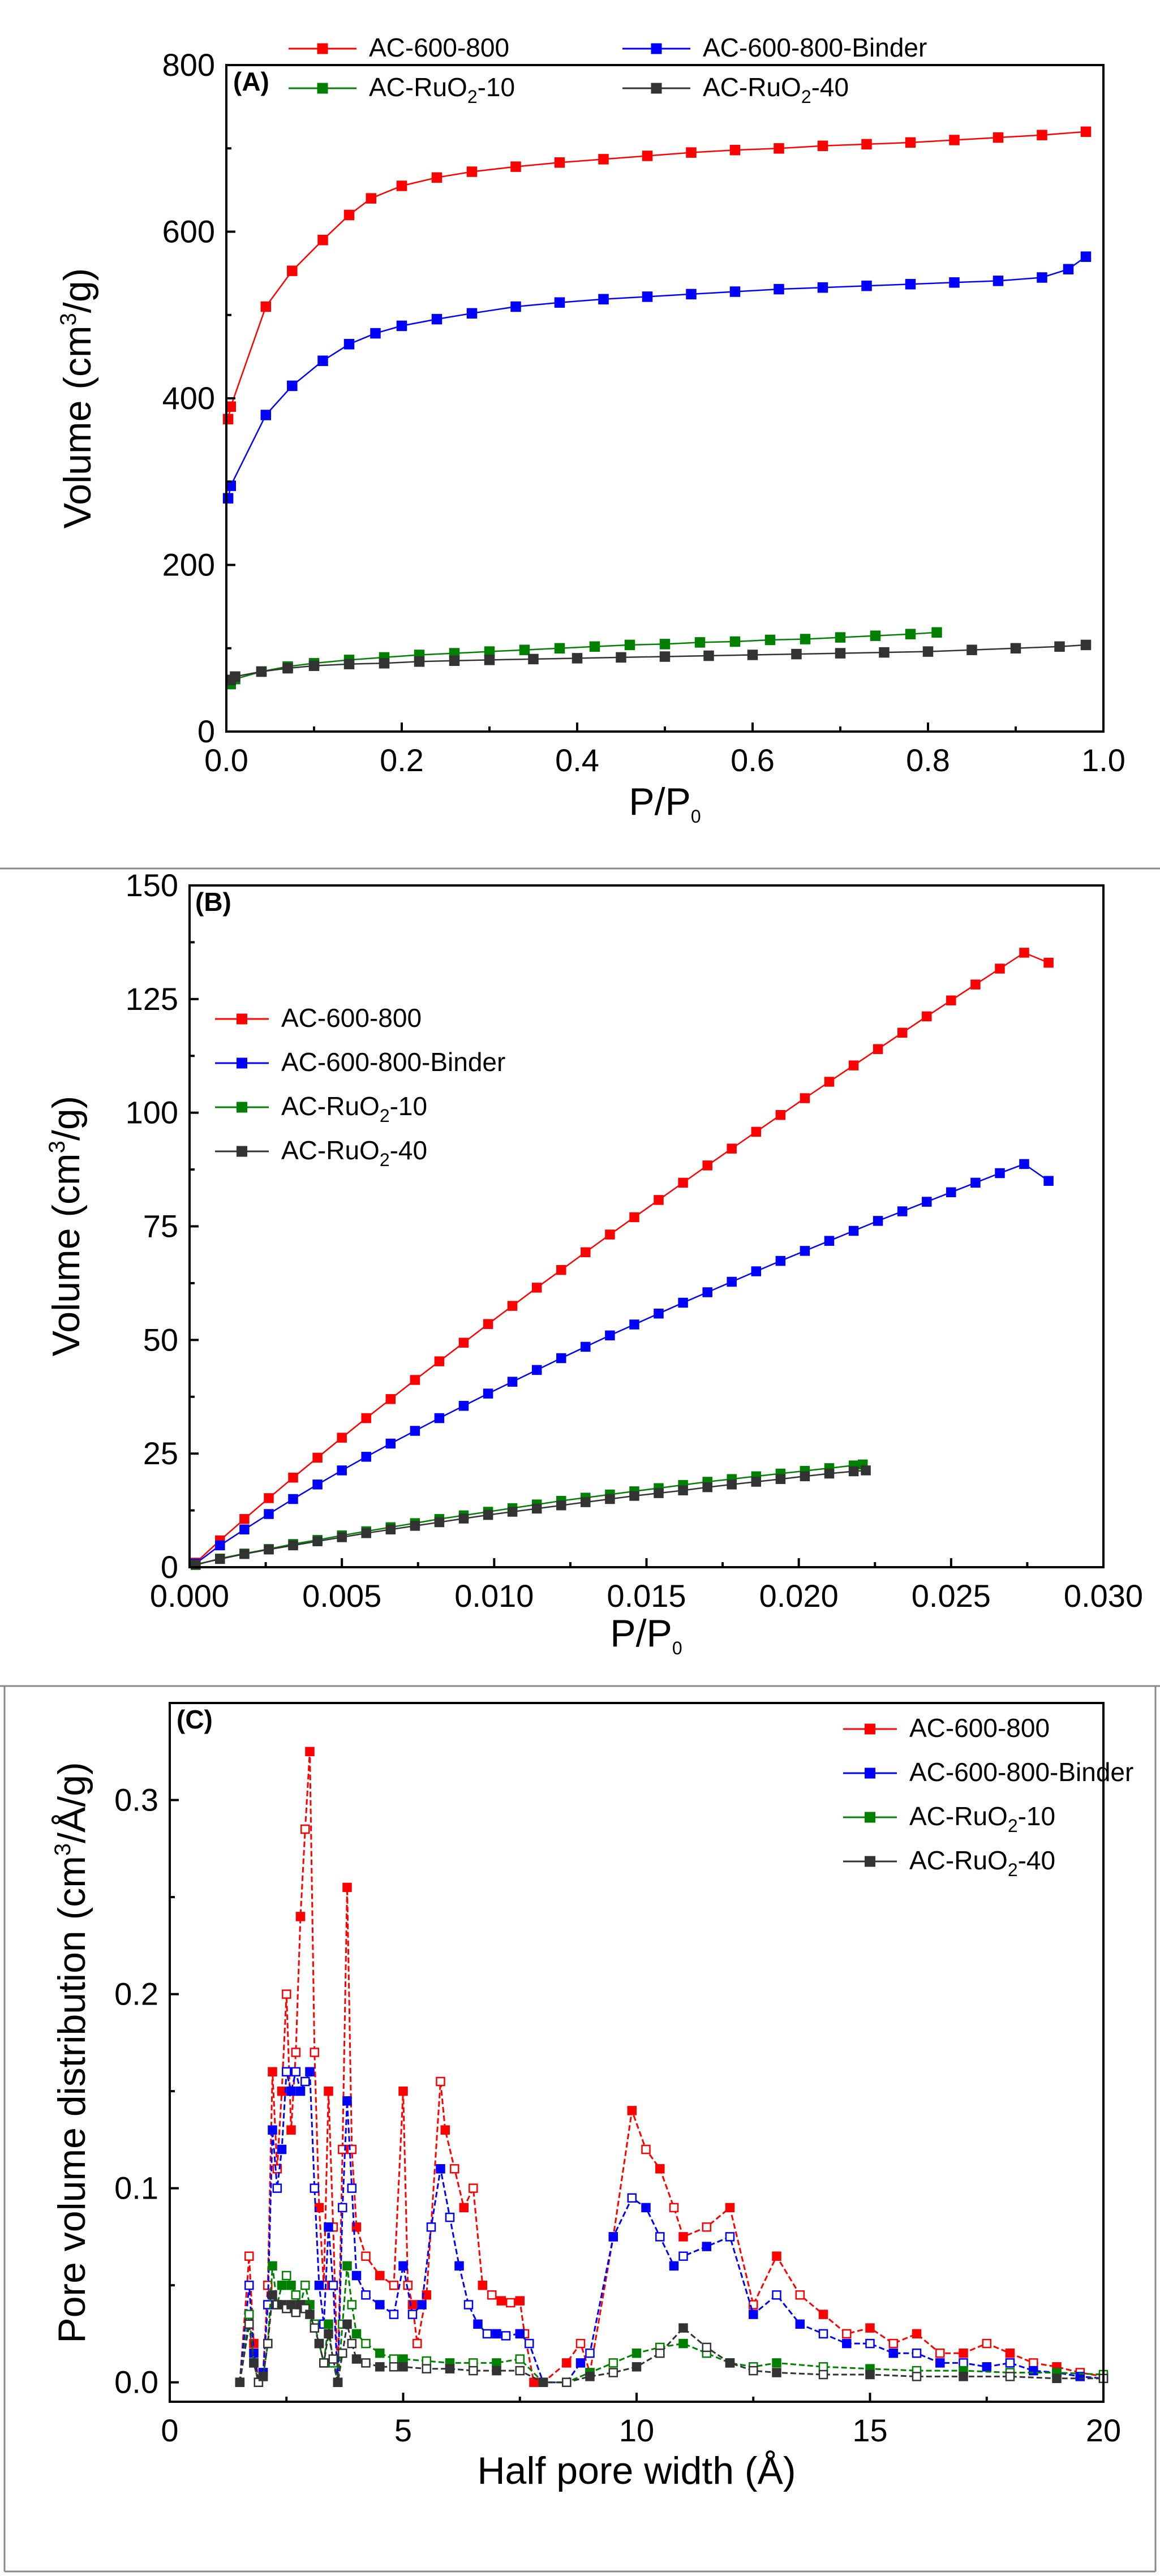 The height and width of the screenshot is (2576, 1160). I want to click on y-tick-label: 150, so click(152, 885).